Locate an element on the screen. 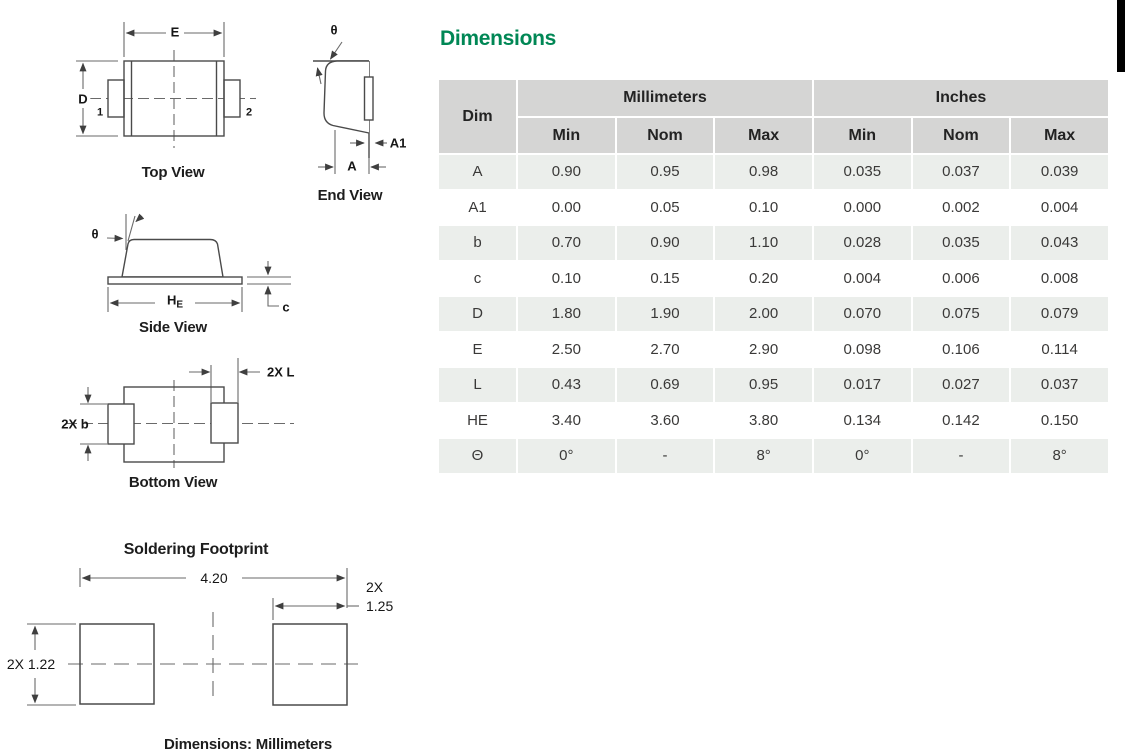 The image size is (1125, 755). bottom-view-drawing: 2X L 2X b Bottom View is located at coordinates (172, 422).